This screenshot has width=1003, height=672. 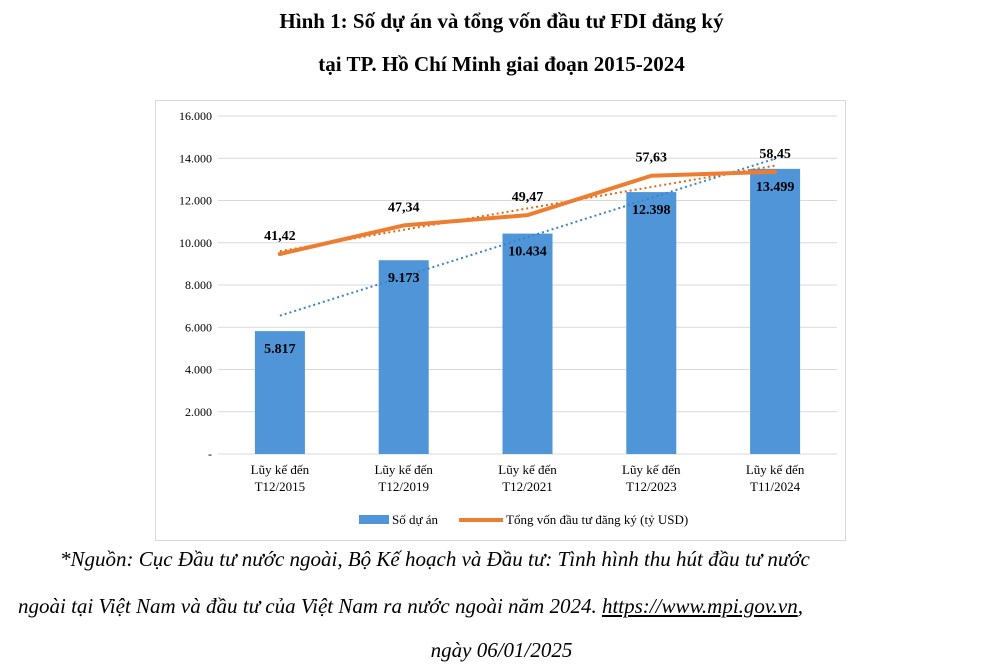 I want to click on left-axis-tick-label: -, so click(x=210, y=454).